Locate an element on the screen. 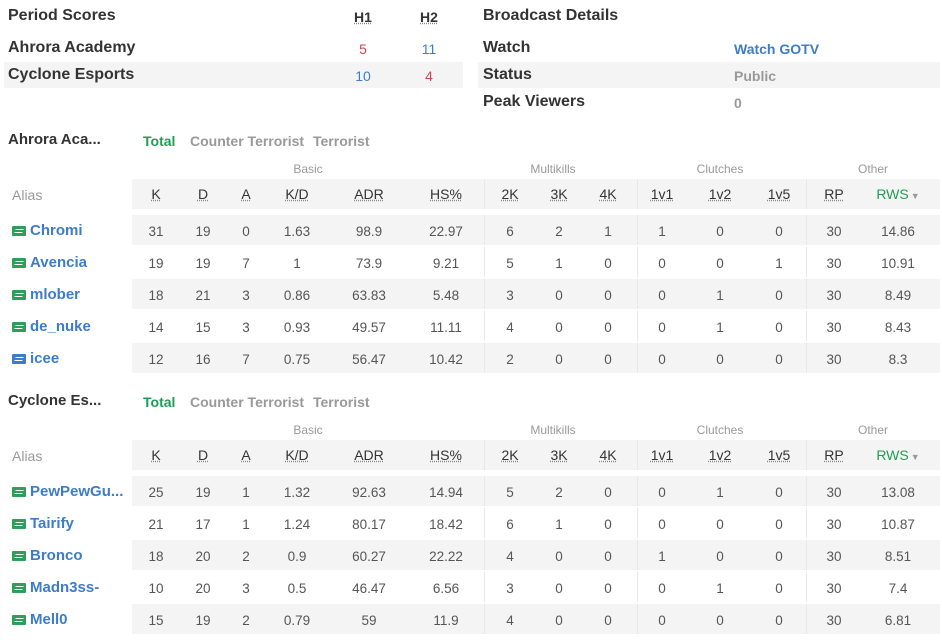 The height and width of the screenshot is (644, 942). stat-k: 12 is located at coordinates (156, 359).